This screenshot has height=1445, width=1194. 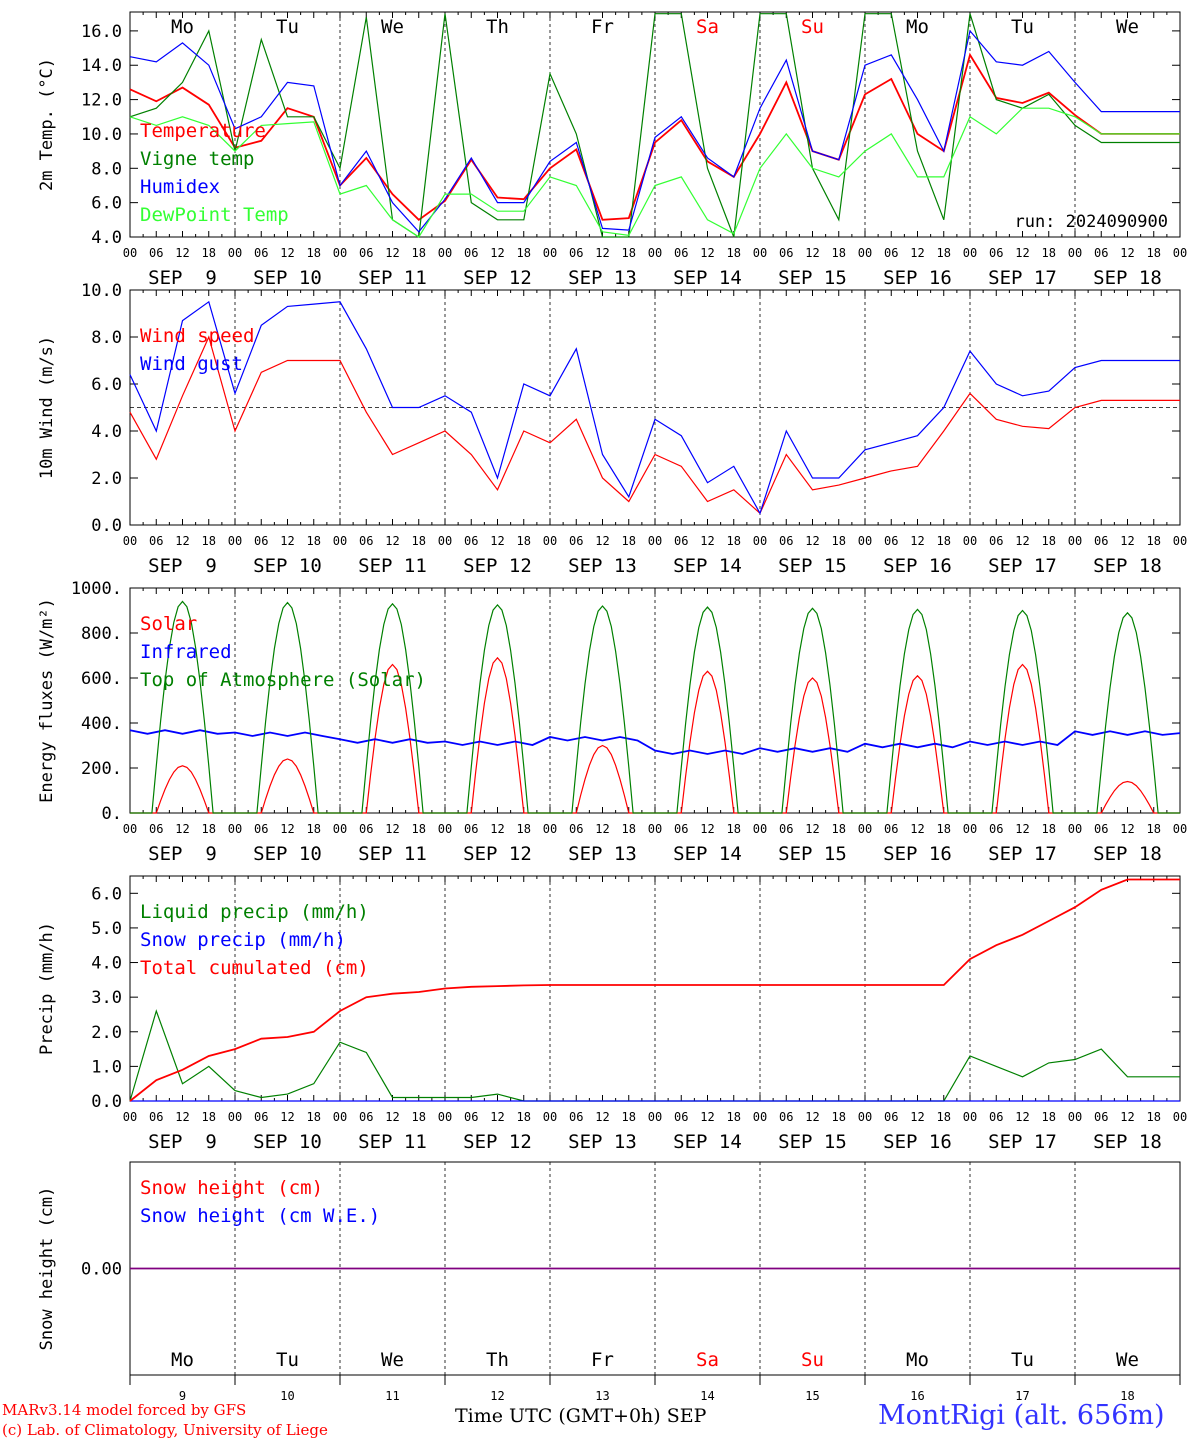 What do you see at coordinates (392, 27) in the screenshot?
I see `weekday-label-top: We` at bounding box center [392, 27].